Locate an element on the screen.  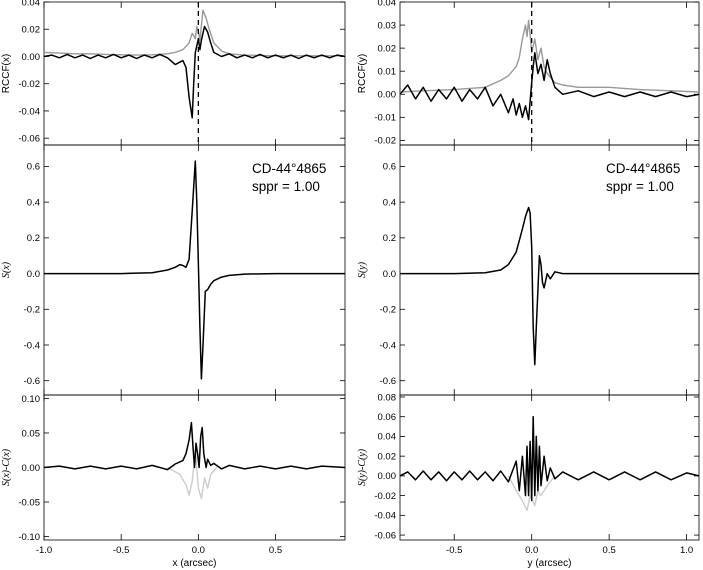
rccf-y-ytick-label: 0.01 is located at coordinates (387, 71).